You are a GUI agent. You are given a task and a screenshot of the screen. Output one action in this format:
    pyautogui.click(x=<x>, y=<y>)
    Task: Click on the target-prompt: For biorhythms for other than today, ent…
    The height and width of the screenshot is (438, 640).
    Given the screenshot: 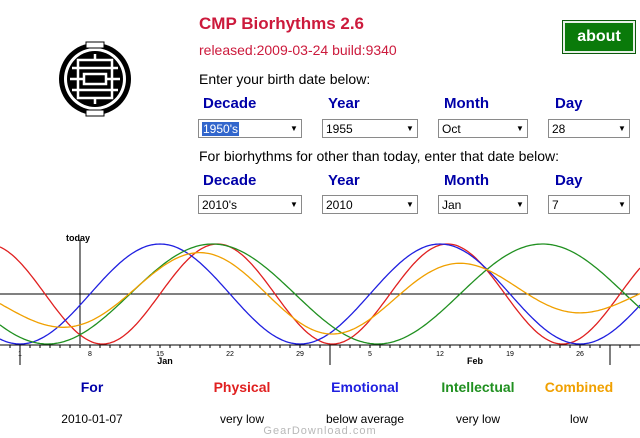 What is the action you would take?
    pyautogui.click(x=379, y=156)
    